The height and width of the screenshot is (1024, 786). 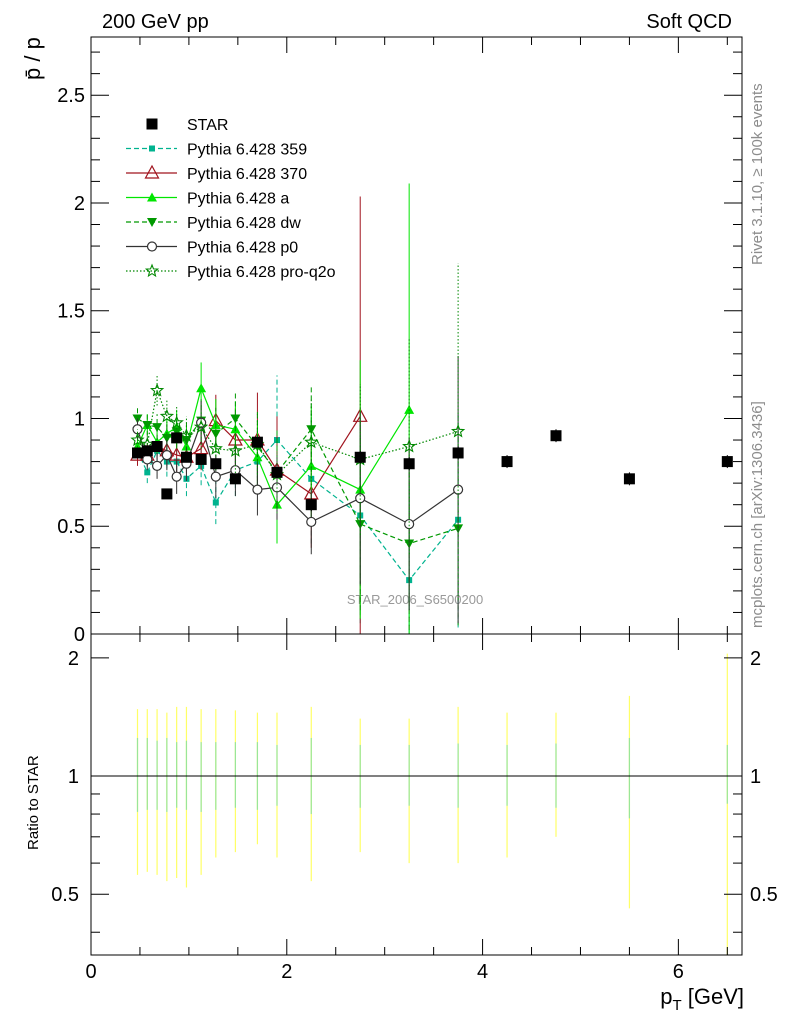 I want to click on legend-item: Pythia 6.428 359, so click(x=216, y=150).